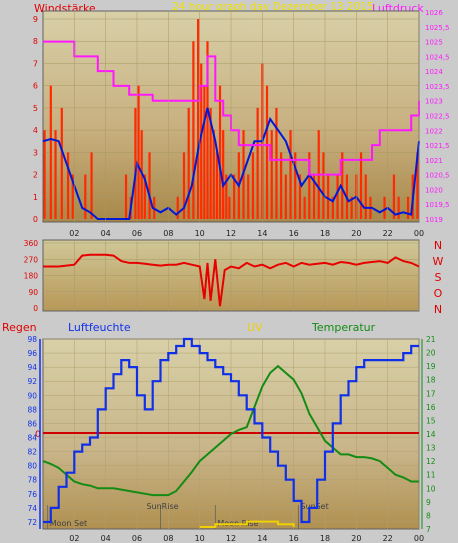 This screenshot has width=458, height=543. What do you see at coordinates (431, 448) in the screenshot?
I see `temperature-tick-label: 13` at bounding box center [431, 448].